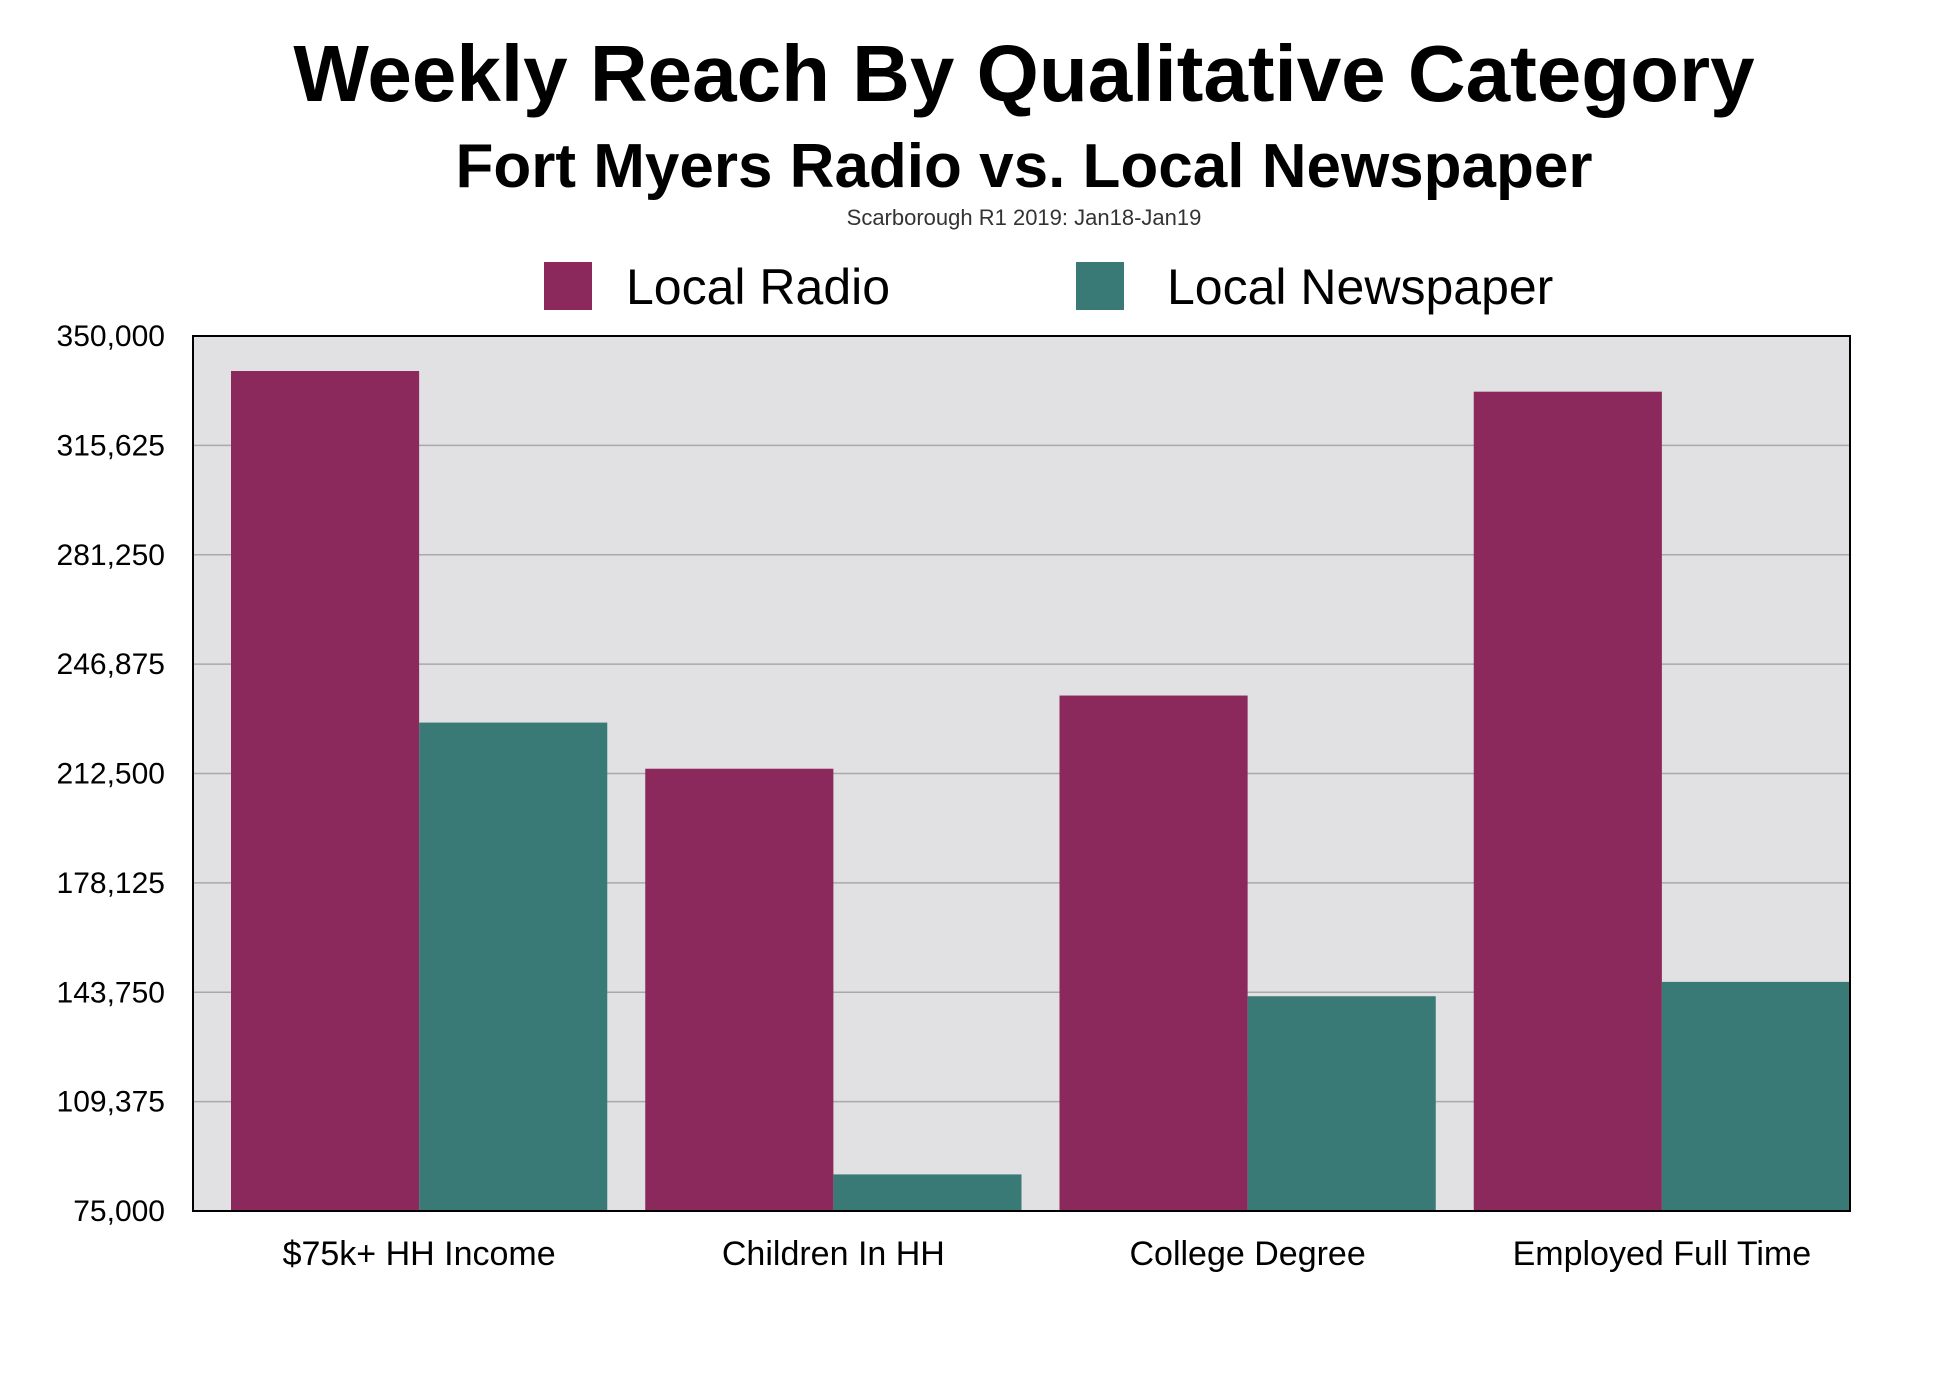  What do you see at coordinates (1755, 1096) in the screenshot?
I see `bar-local-newspaper-employed-full-time` at bounding box center [1755, 1096].